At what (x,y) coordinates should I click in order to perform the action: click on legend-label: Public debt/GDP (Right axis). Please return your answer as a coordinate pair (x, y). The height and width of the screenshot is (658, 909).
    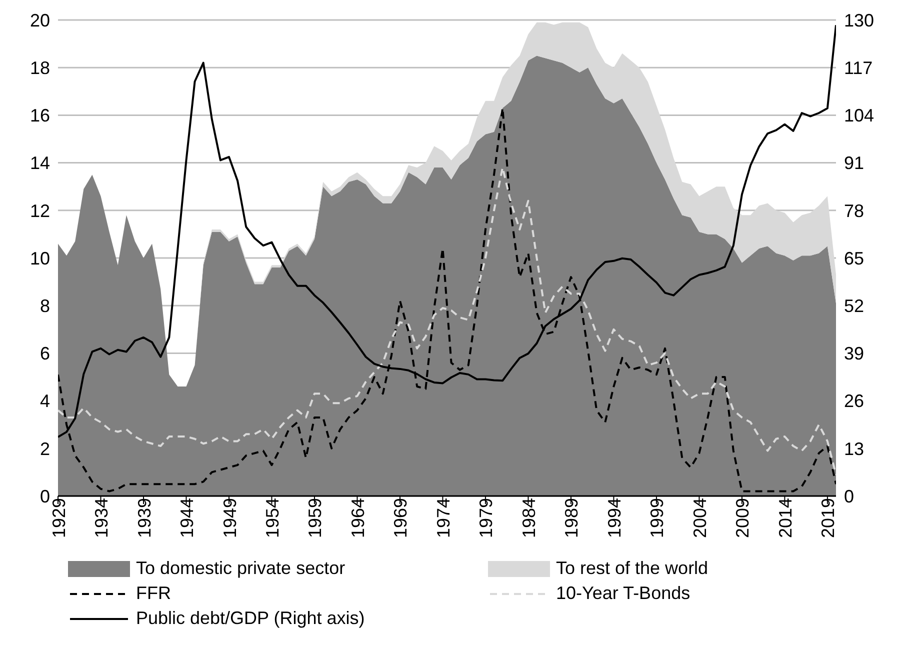
    Looking at the image, I should click on (250, 618).